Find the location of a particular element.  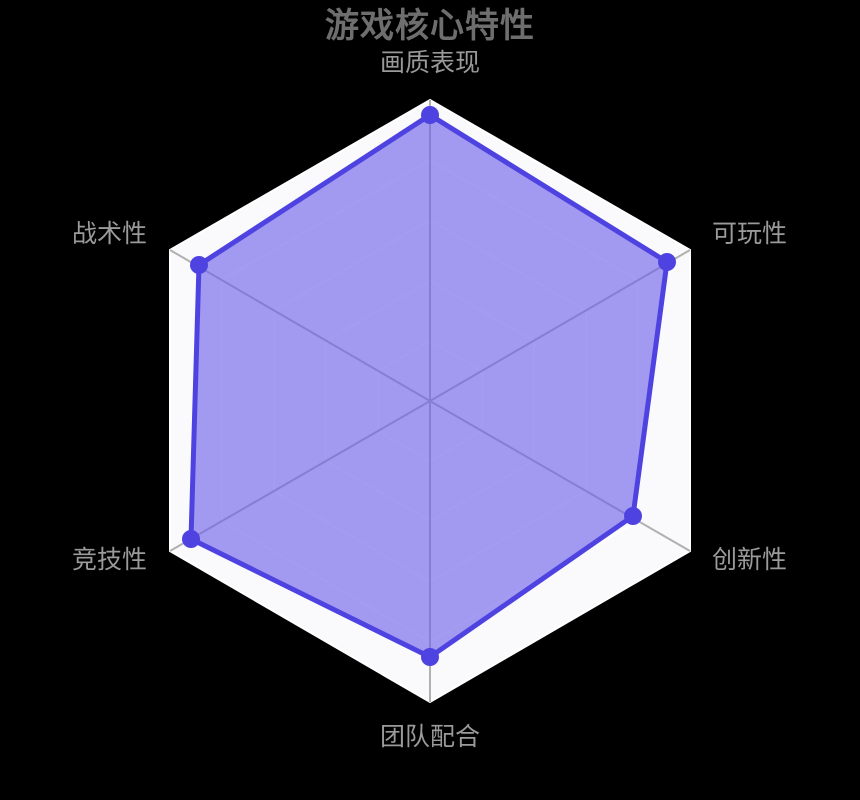

axis-label-top: 画质表现 is located at coordinates (429, 62).